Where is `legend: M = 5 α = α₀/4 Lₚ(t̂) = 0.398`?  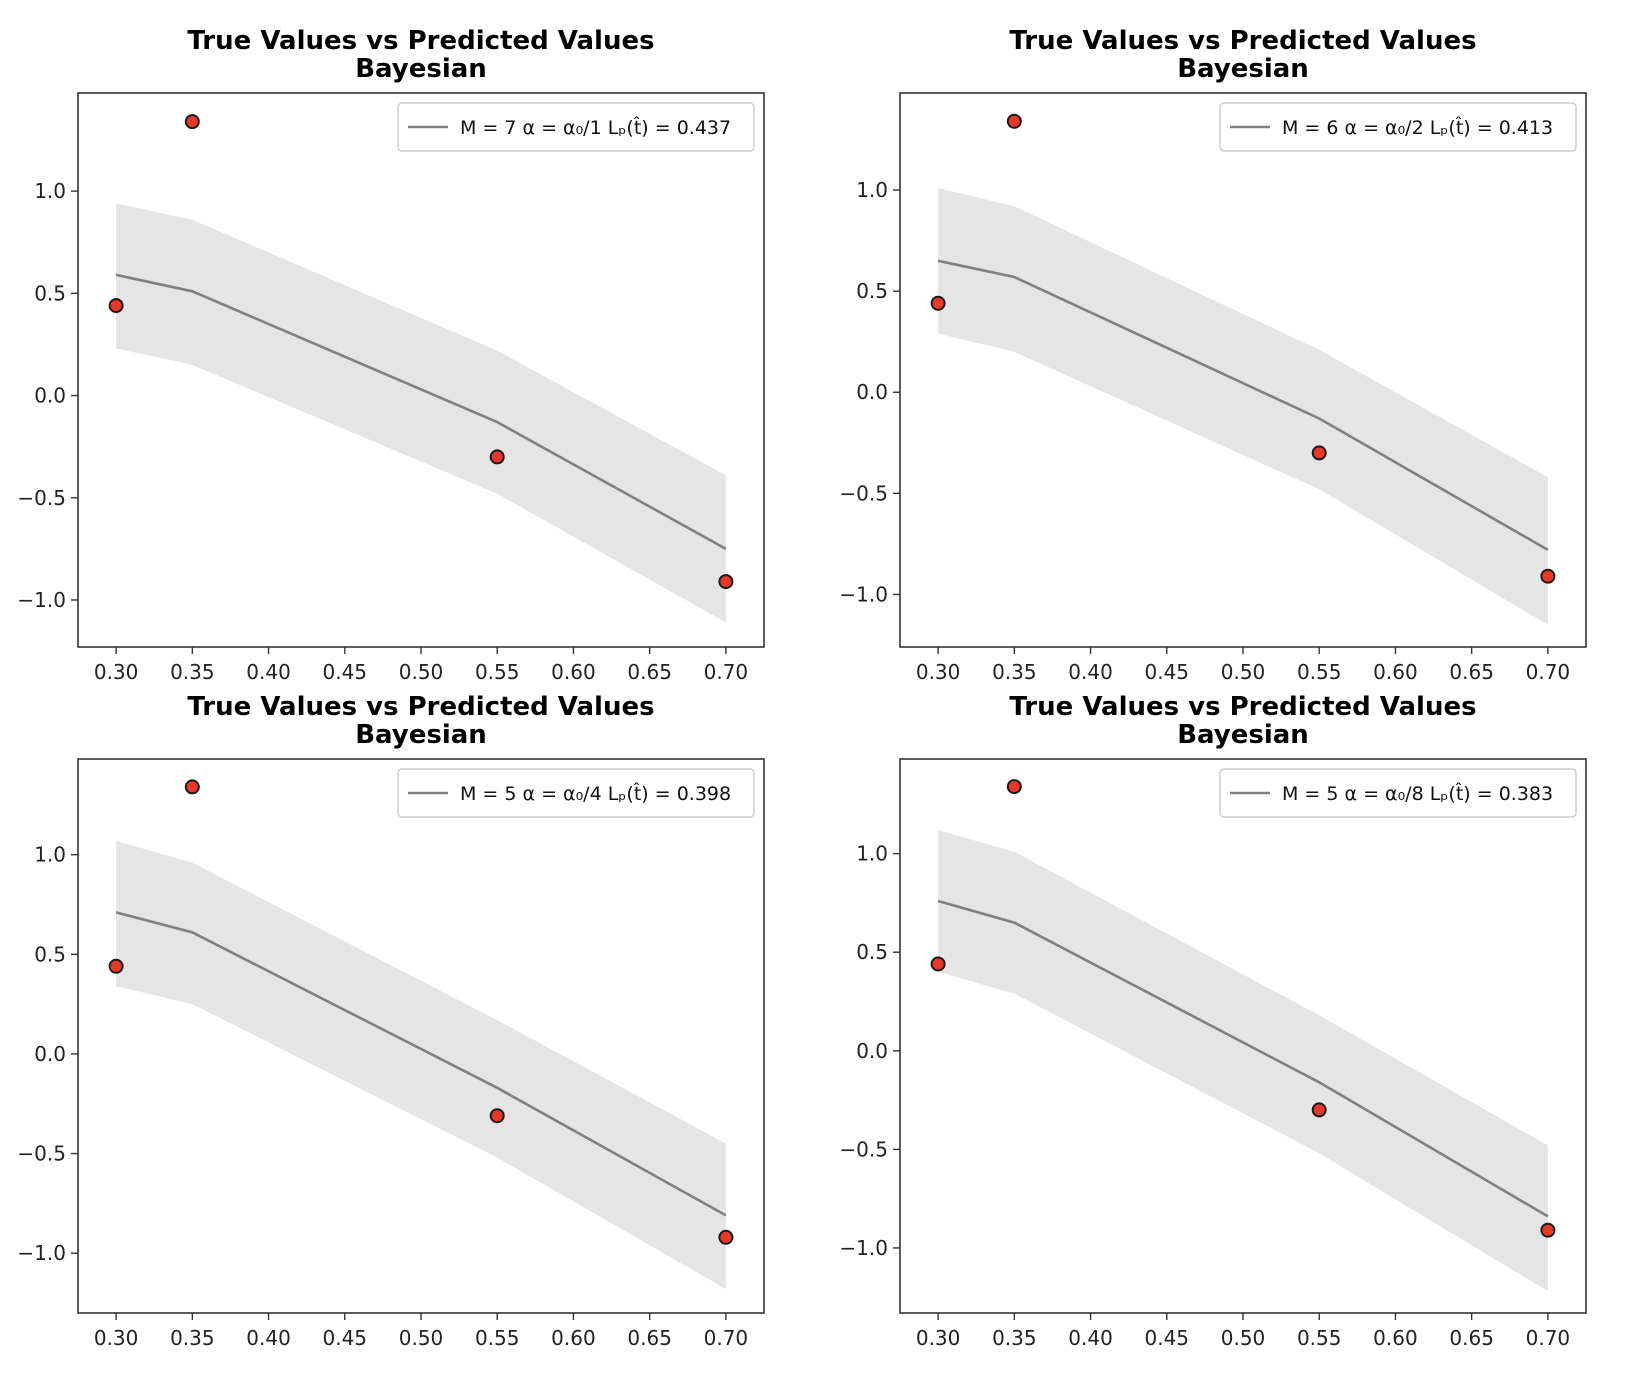 legend: M = 5 α = α₀/4 Lₚ(t̂) = 0.398 is located at coordinates (576, 793).